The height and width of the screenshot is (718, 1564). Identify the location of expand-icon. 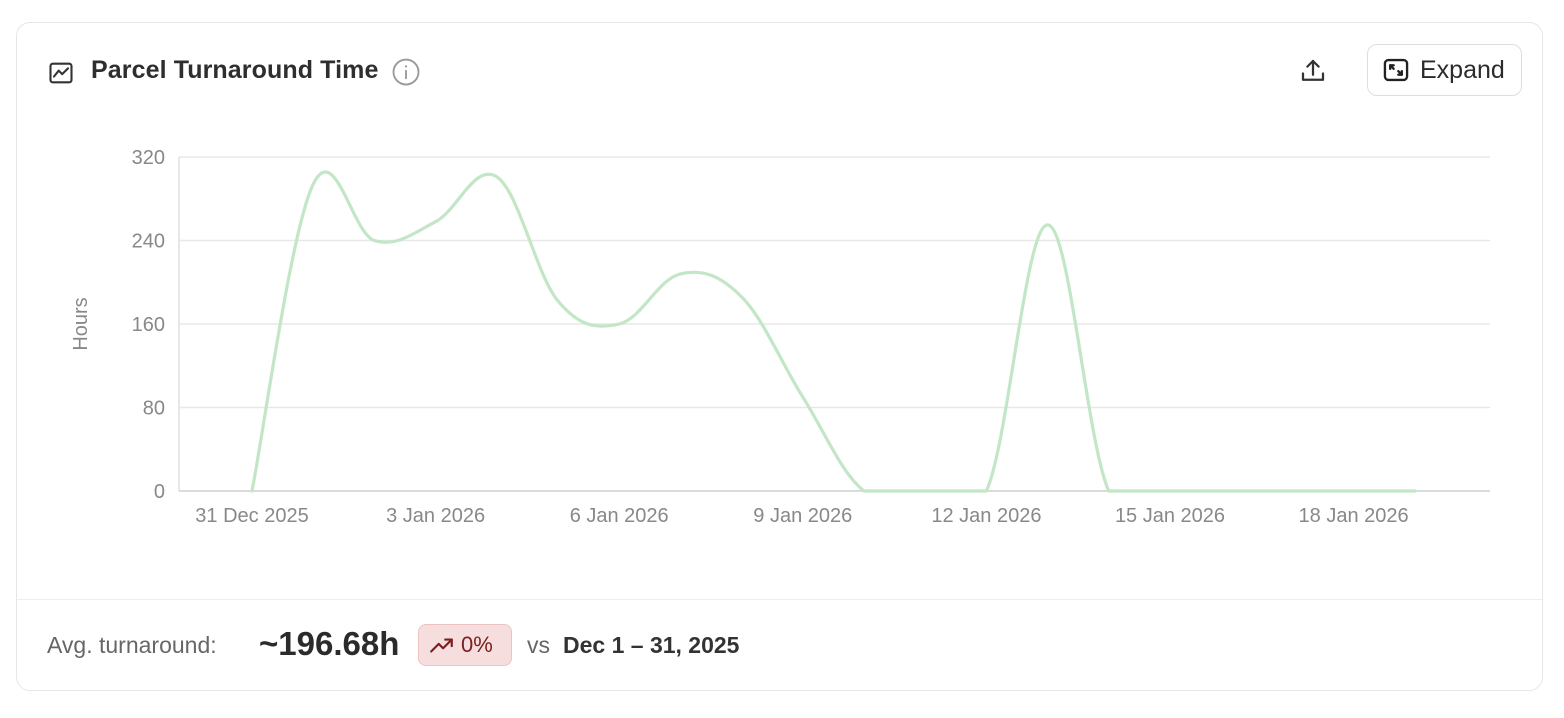
(1396, 70).